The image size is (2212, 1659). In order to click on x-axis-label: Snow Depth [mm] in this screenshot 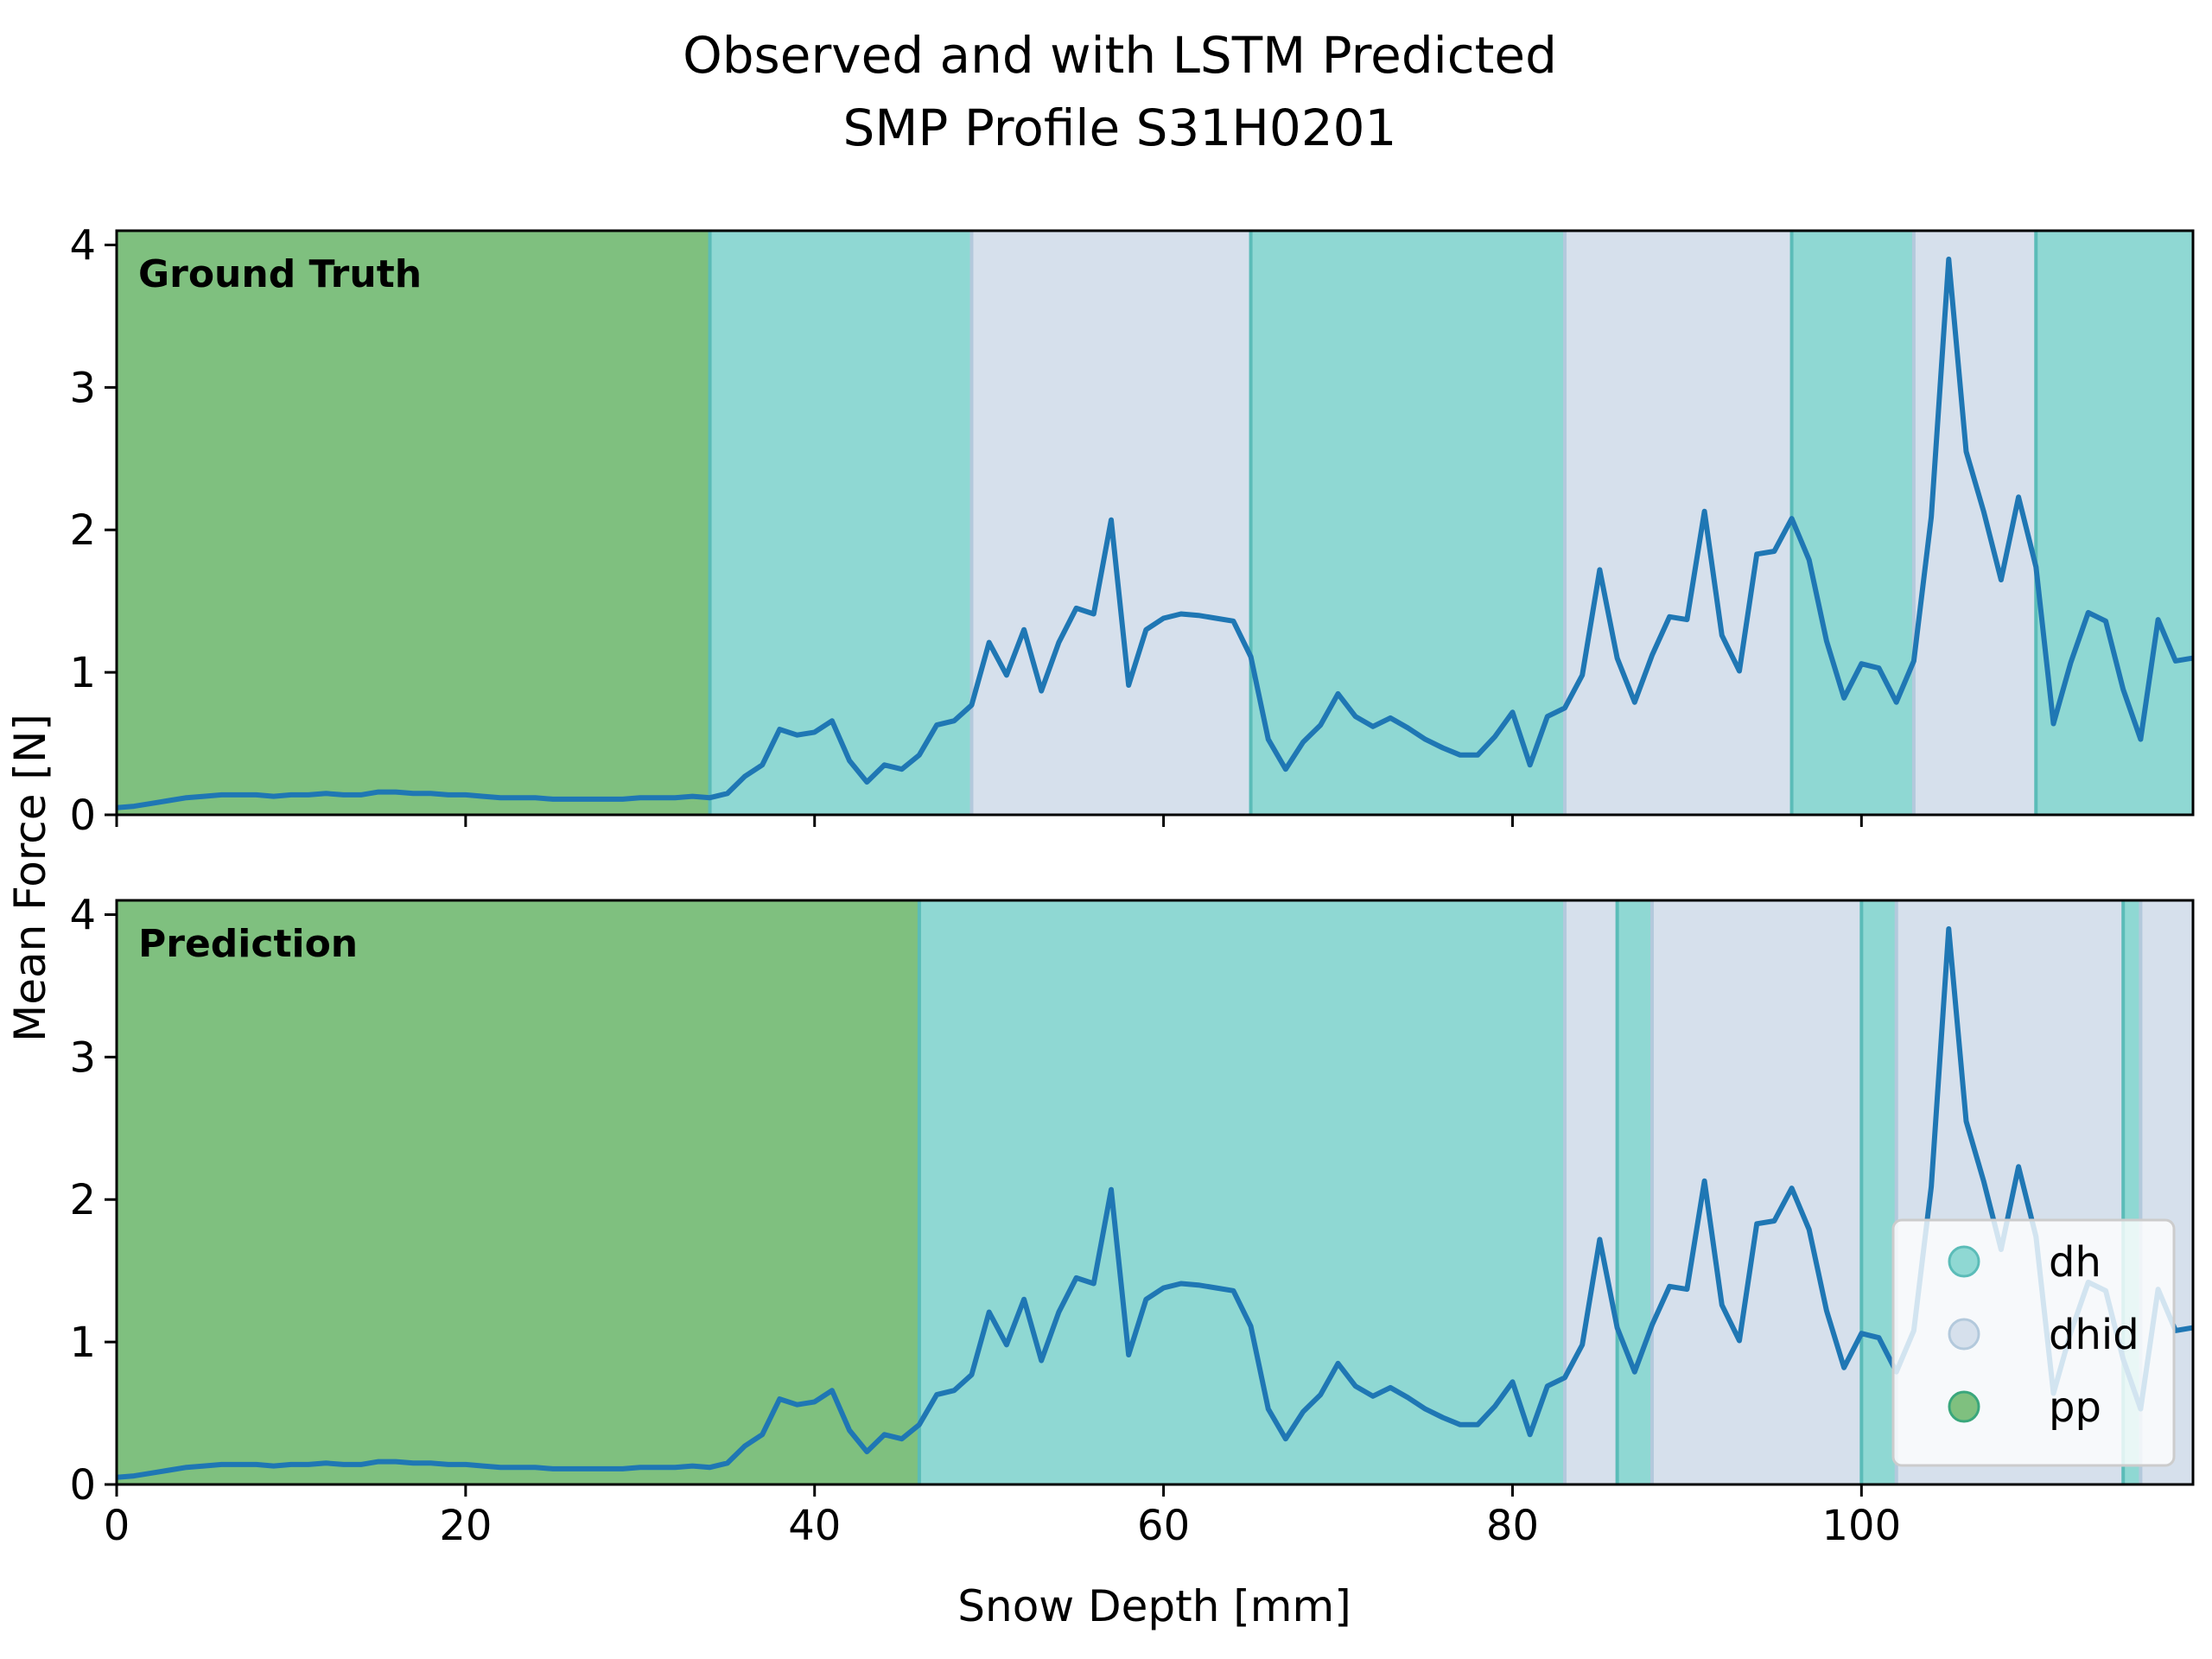, I will do `click(1154, 1606)`.